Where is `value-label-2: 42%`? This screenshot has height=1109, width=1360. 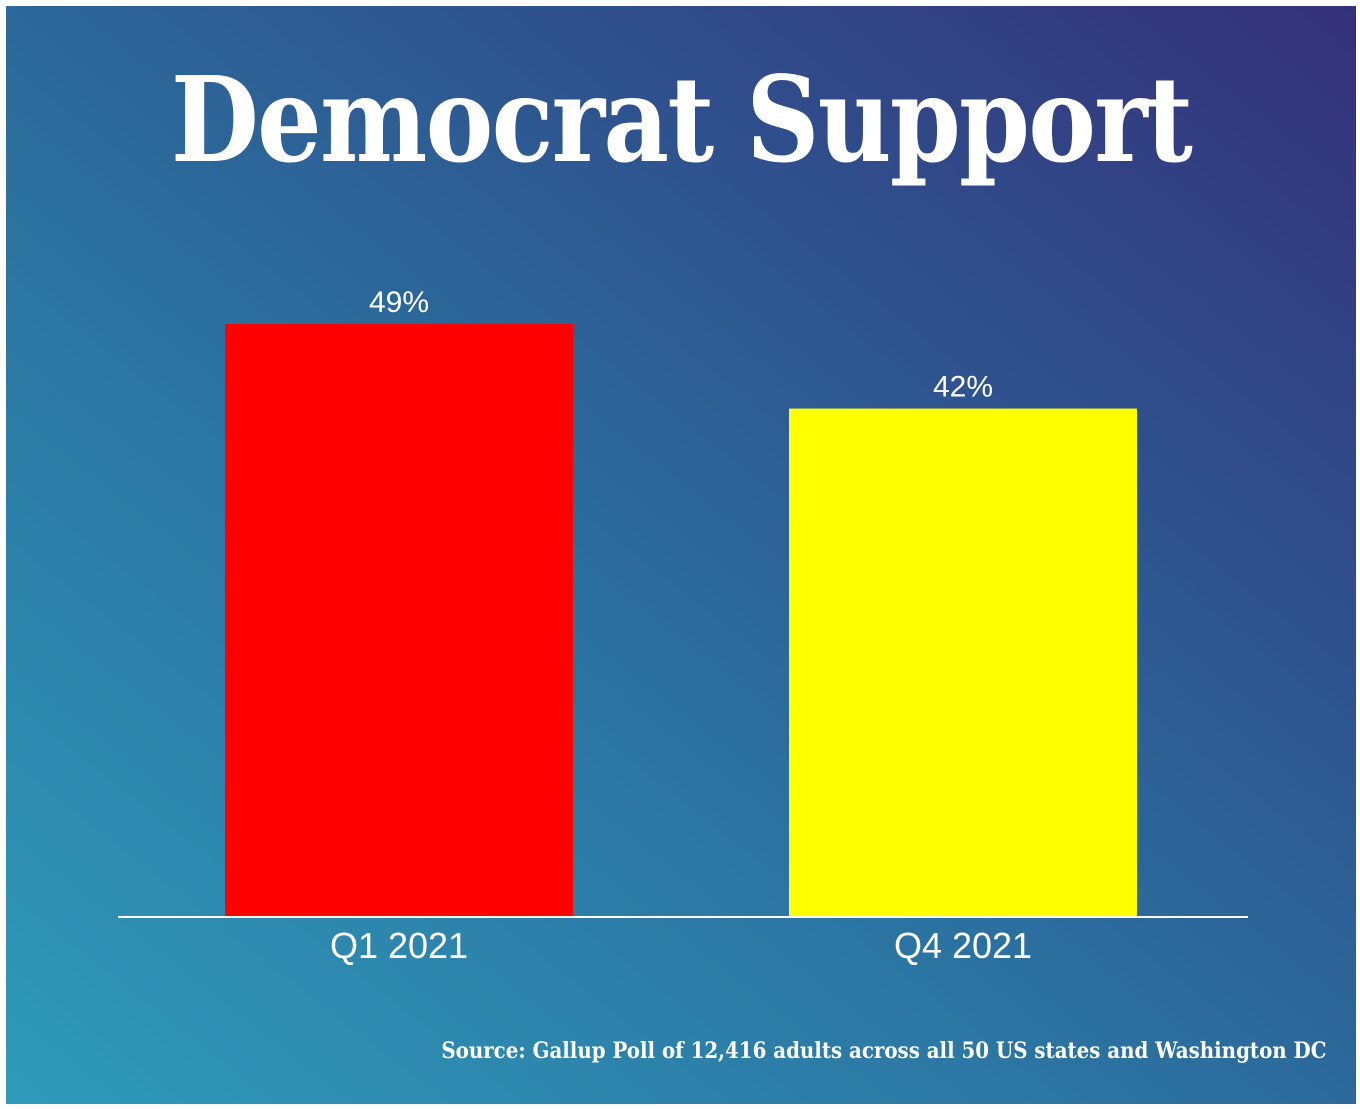 value-label-2: 42% is located at coordinates (963, 387).